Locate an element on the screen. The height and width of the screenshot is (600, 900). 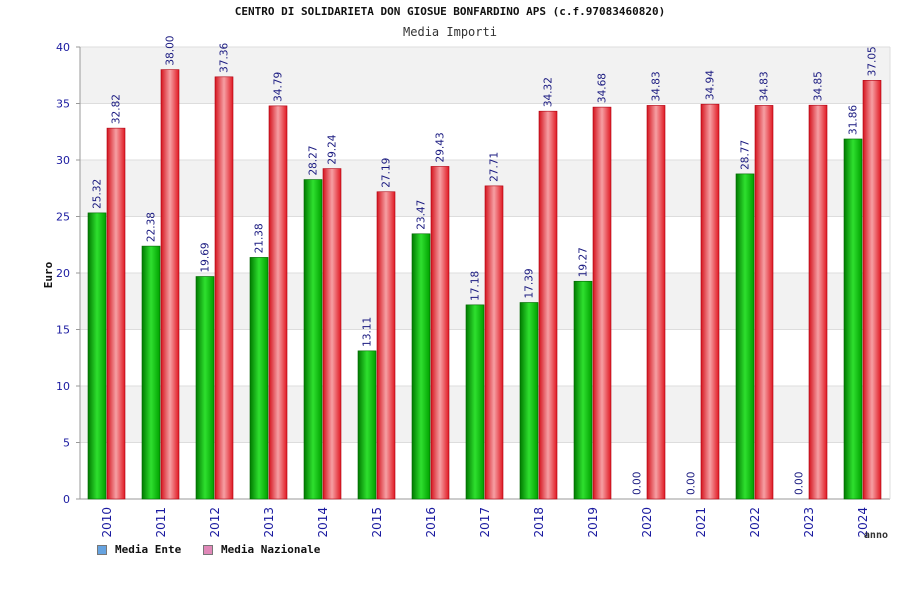
legend-swatch-media-ente is located at coordinates (102, 549).